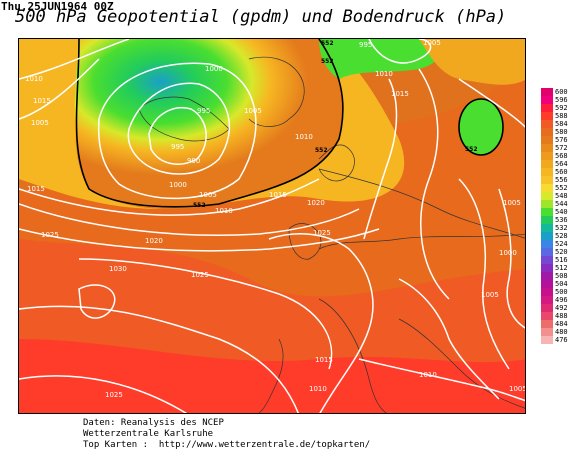 The width and height of the screenshot is (569, 454). What do you see at coordinates (561, 324) in the screenshot?
I see `legend-label: 484` at bounding box center [561, 324].